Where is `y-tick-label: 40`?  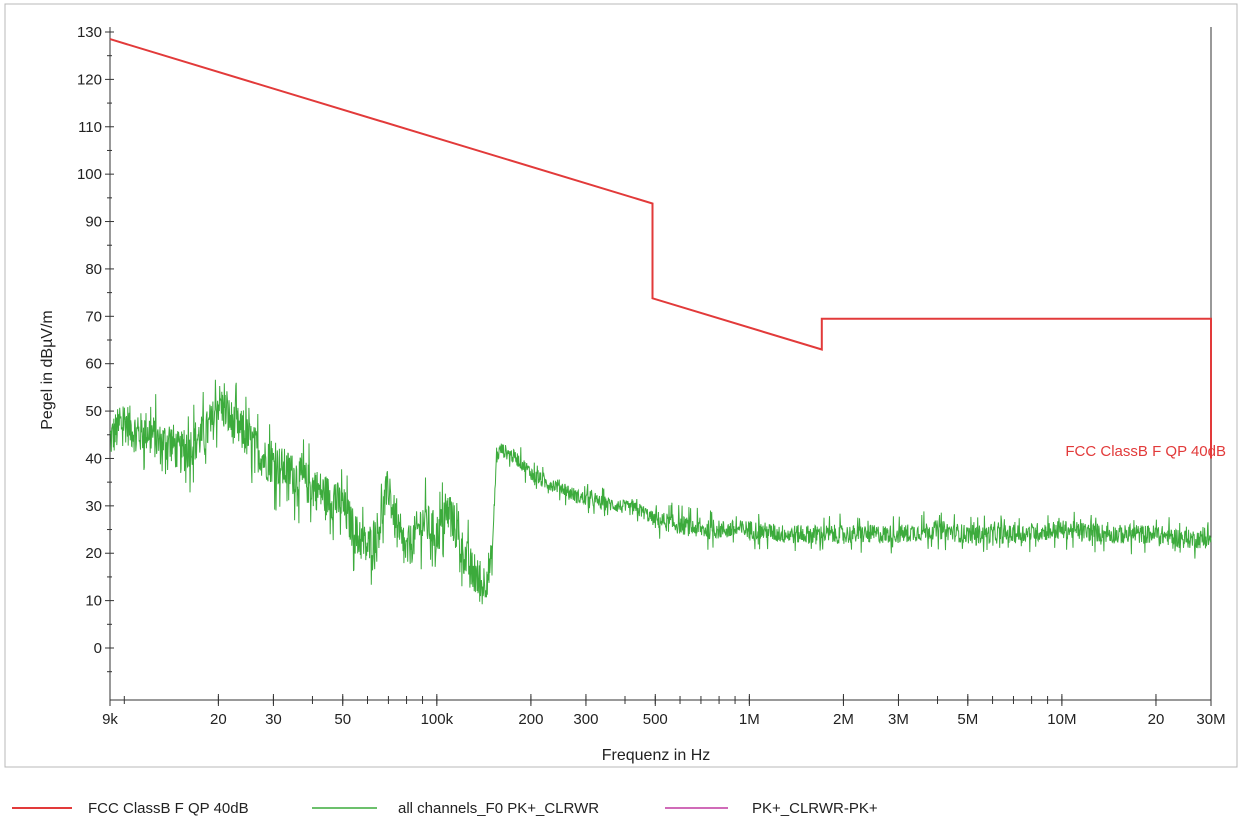 y-tick-label: 40 is located at coordinates (93, 458).